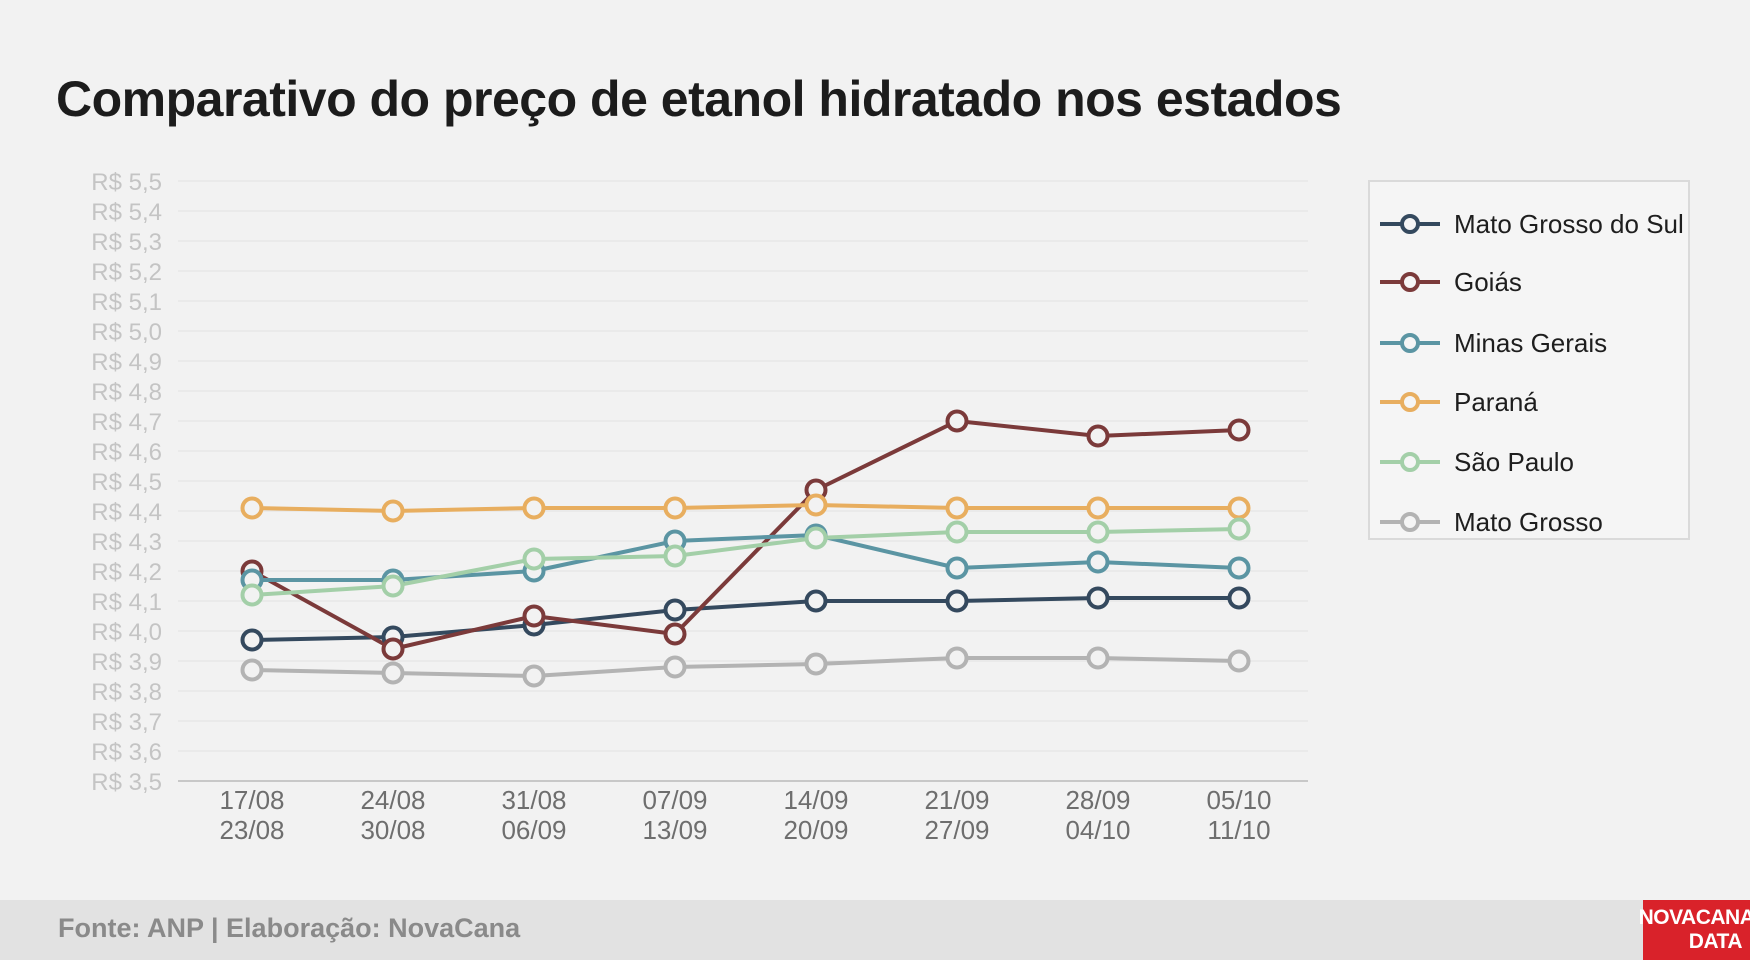 The image size is (1750, 960). Describe the element at coordinates (956, 800) in the screenshot. I see `x-tick-label: 21/09` at that location.